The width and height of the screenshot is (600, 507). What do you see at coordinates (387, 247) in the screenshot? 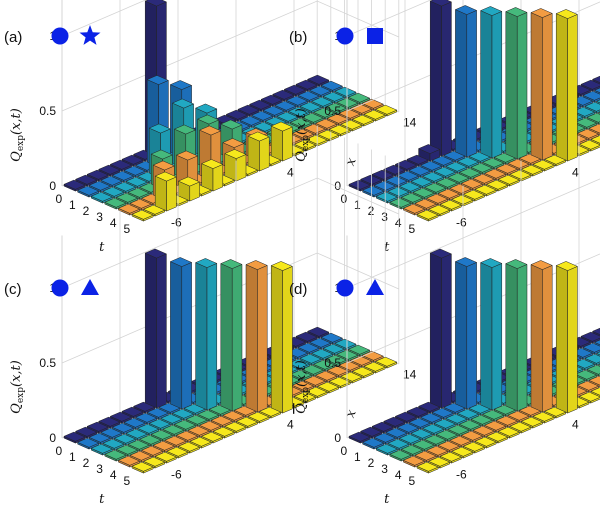
I see `t-axis-label: t` at bounding box center [387, 247].